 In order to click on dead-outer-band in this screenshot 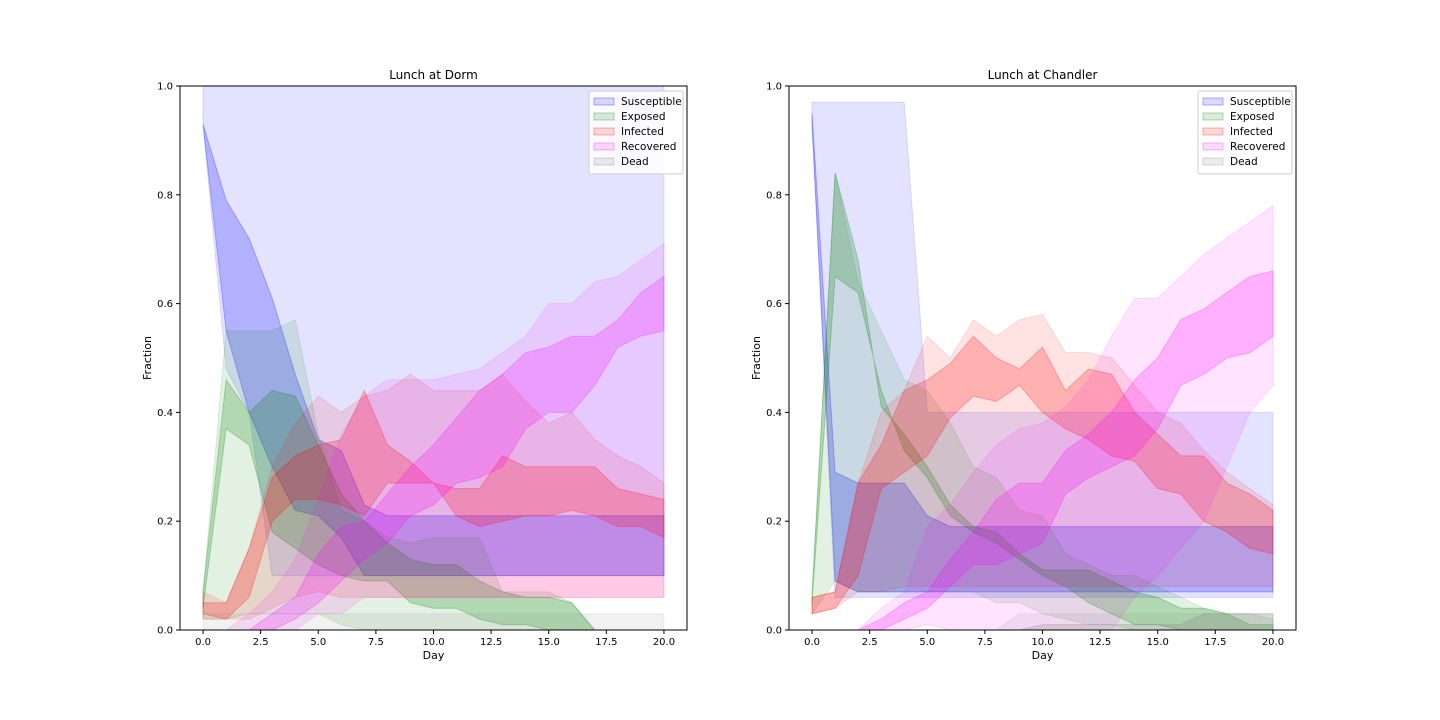, I will do `click(433, 622)`.